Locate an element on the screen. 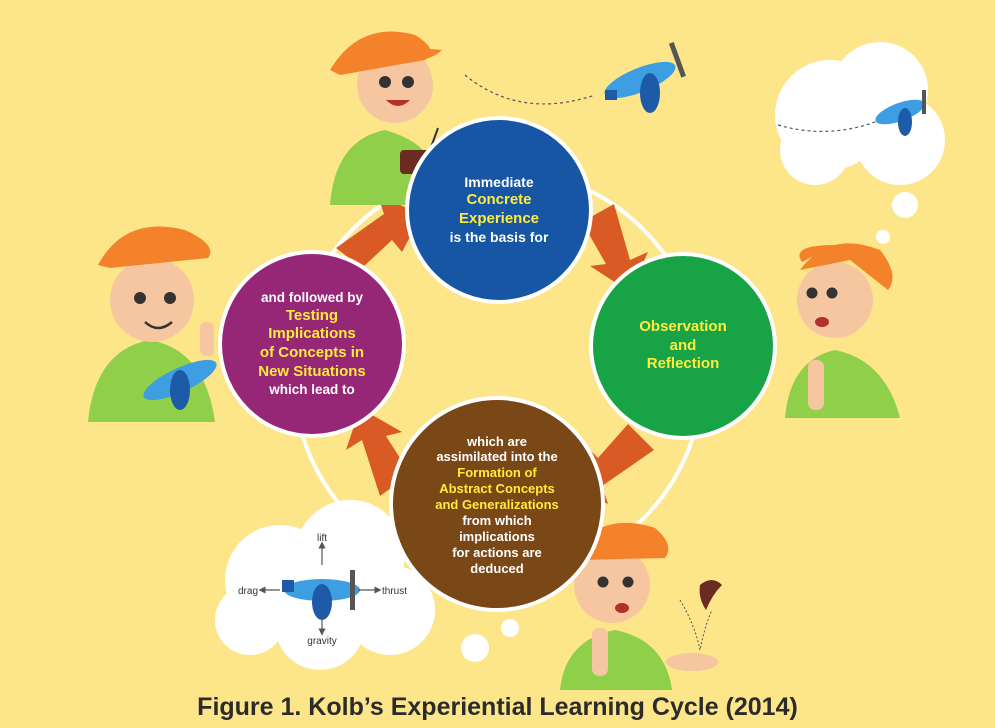 Image resolution: width=995 pixels, height=728 pixels. boy-with-leaf-icon is located at coordinates (639, 606).